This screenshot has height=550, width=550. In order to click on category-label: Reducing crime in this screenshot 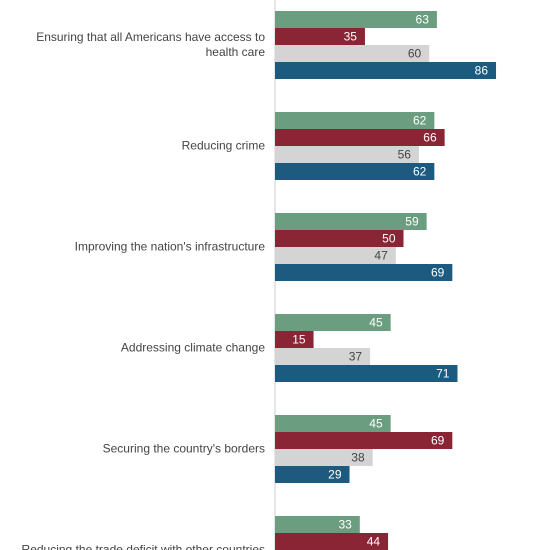, I will do `click(223, 145)`.